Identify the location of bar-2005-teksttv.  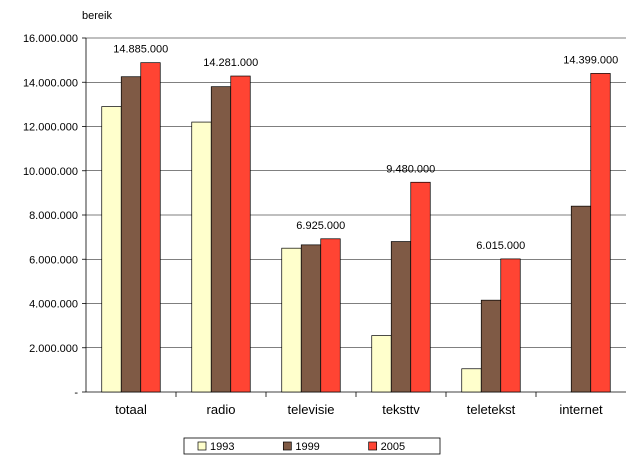
(420, 287).